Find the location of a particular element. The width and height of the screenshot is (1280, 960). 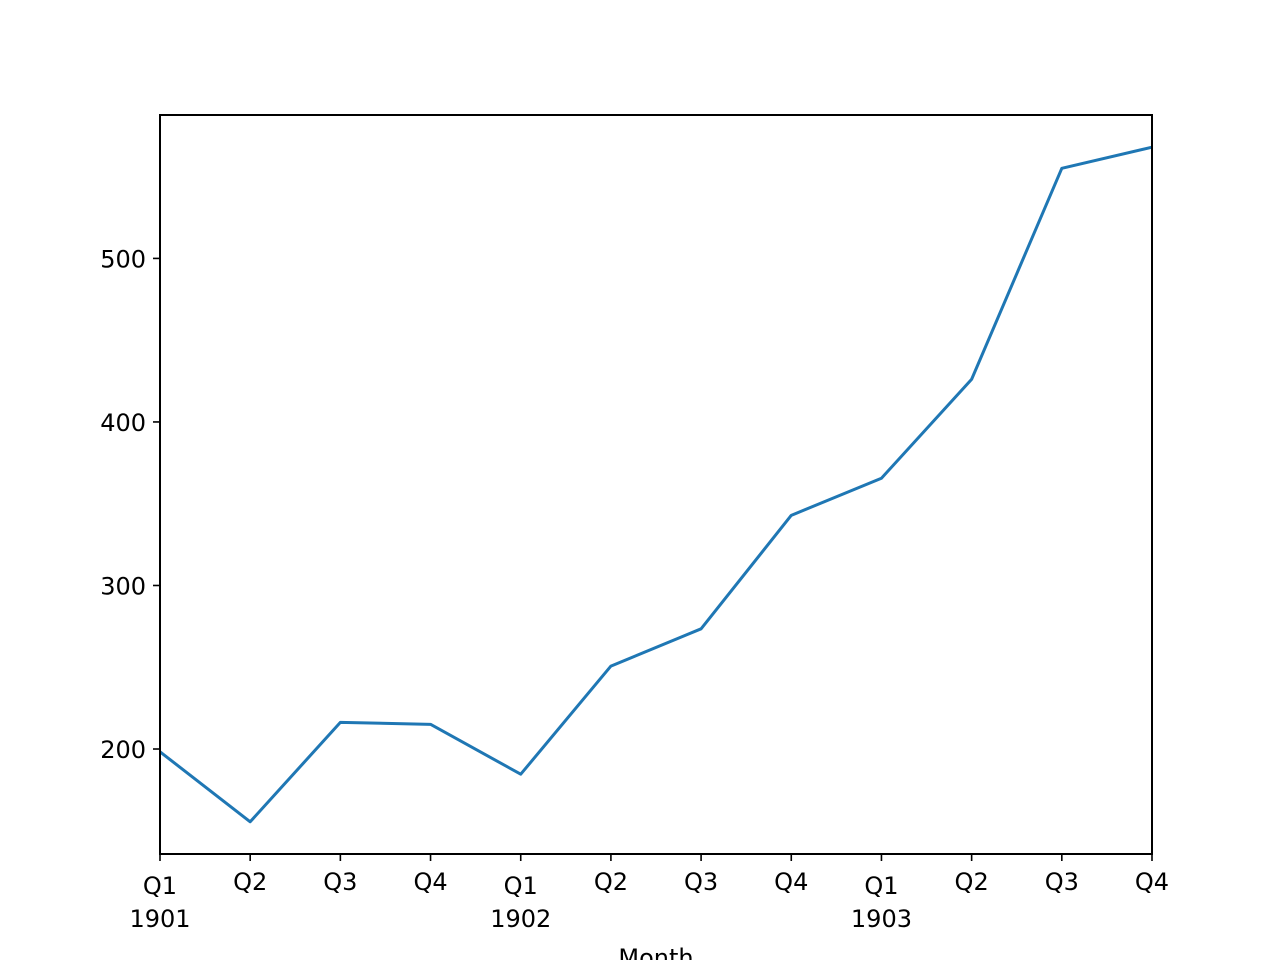

x-tick-year-label: 1902 is located at coordinates (520, 919).